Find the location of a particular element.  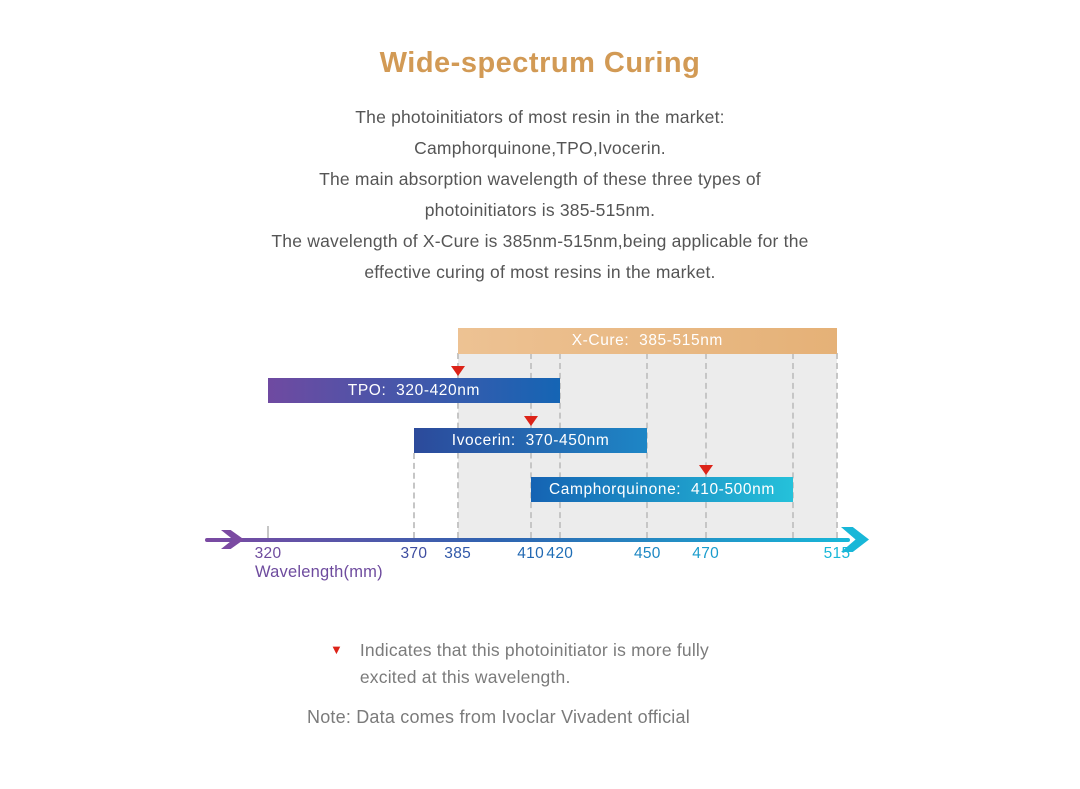

page-title: Wide-spectrum Curing is located at coordinates (540, 63).